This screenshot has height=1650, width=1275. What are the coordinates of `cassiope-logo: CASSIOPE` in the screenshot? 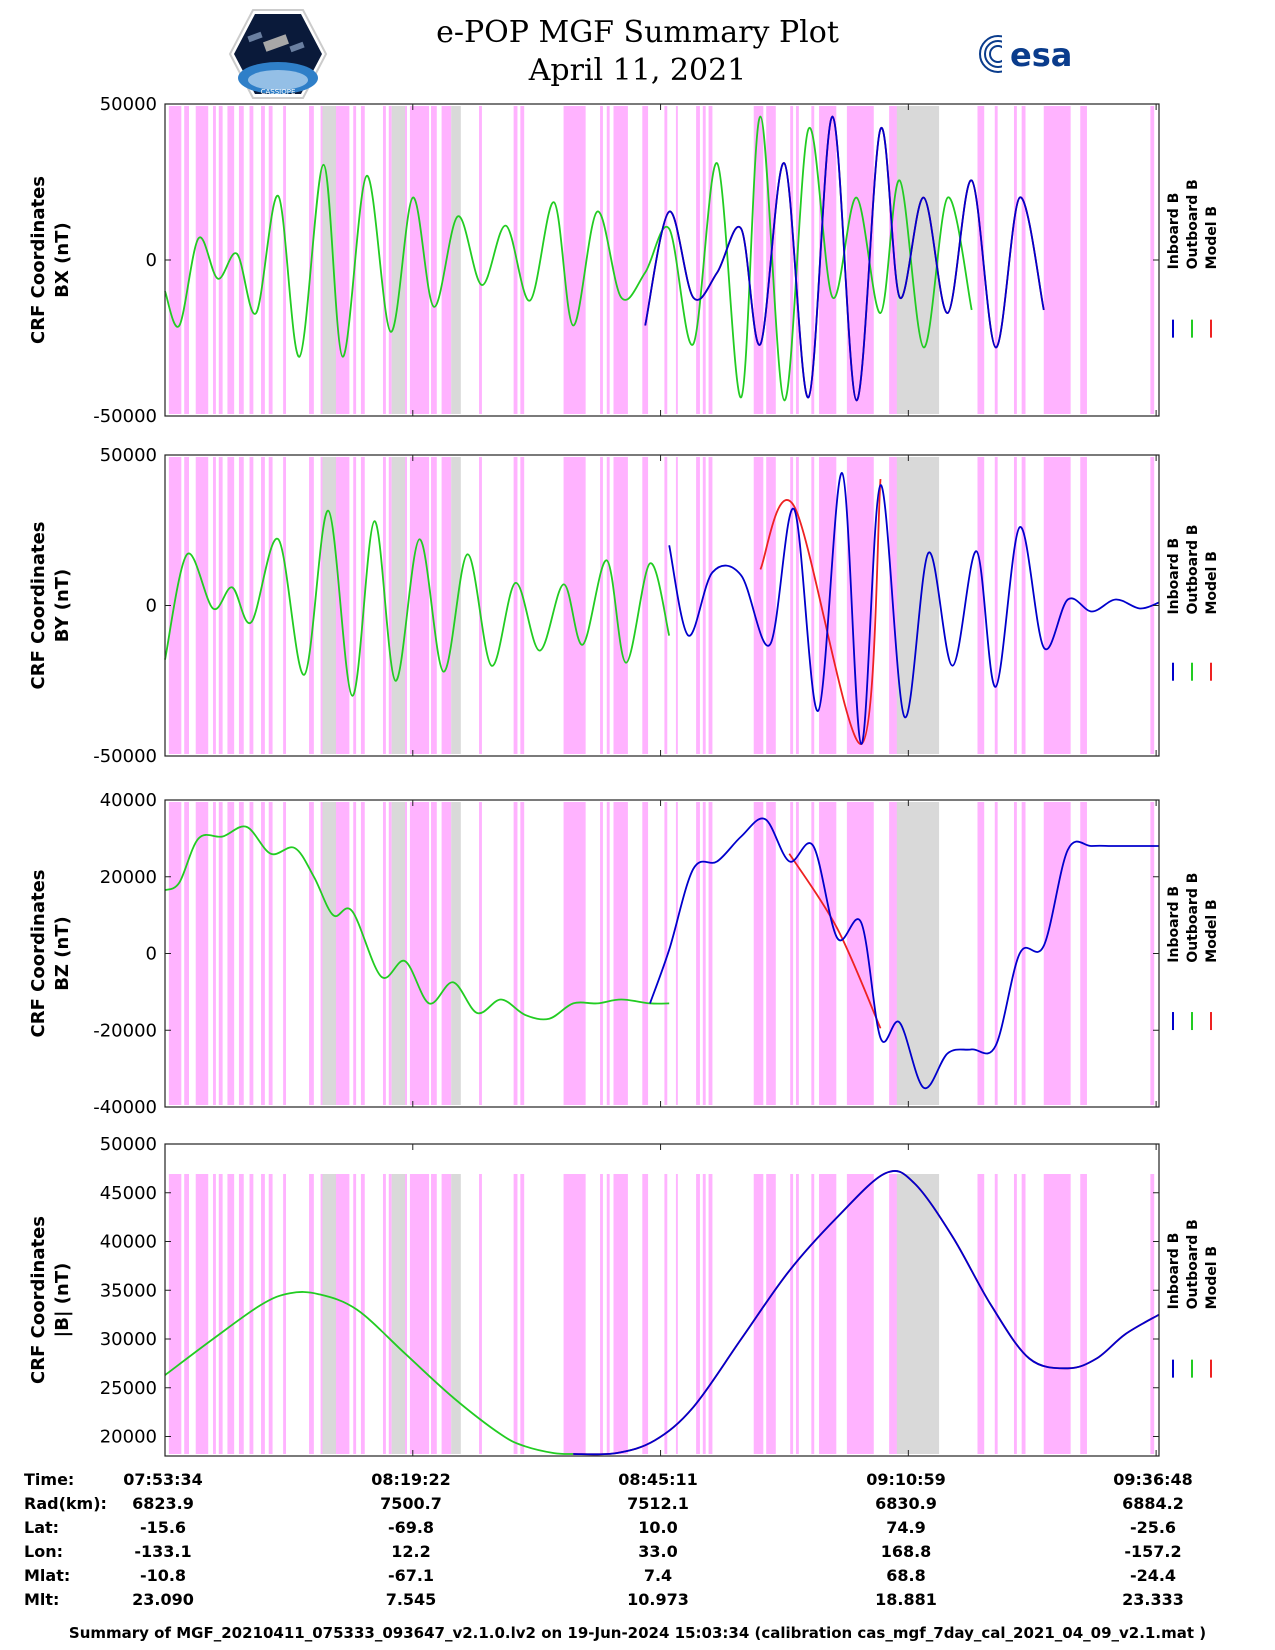 It's located at (278, 54).